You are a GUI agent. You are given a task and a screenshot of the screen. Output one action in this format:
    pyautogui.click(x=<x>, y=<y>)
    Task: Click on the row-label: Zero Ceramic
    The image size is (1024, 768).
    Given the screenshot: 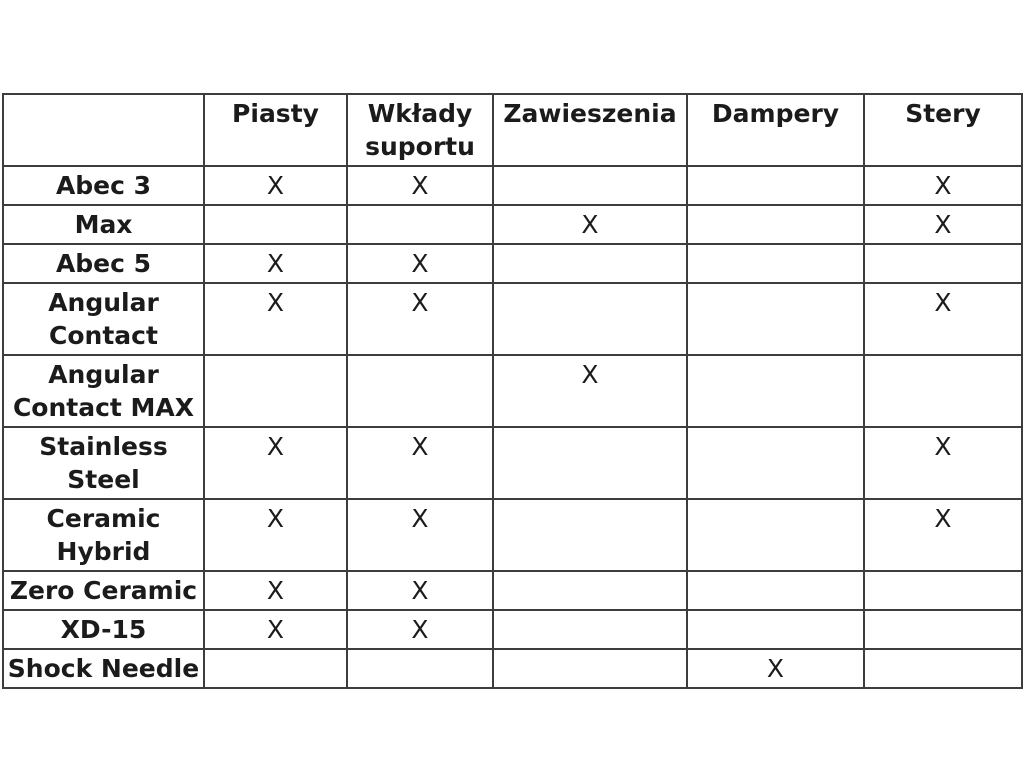 What is the action you would take?
    pyautogui.click(x=103, y=590)
    